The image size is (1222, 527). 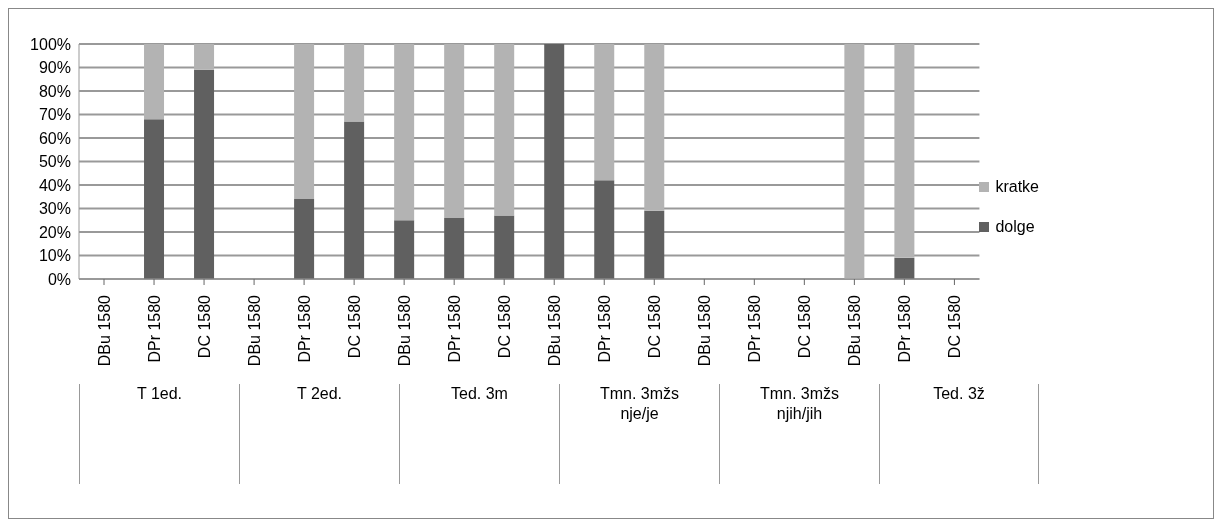 I want to click on y-tick-label: 50%, so click(x=54, y=162).